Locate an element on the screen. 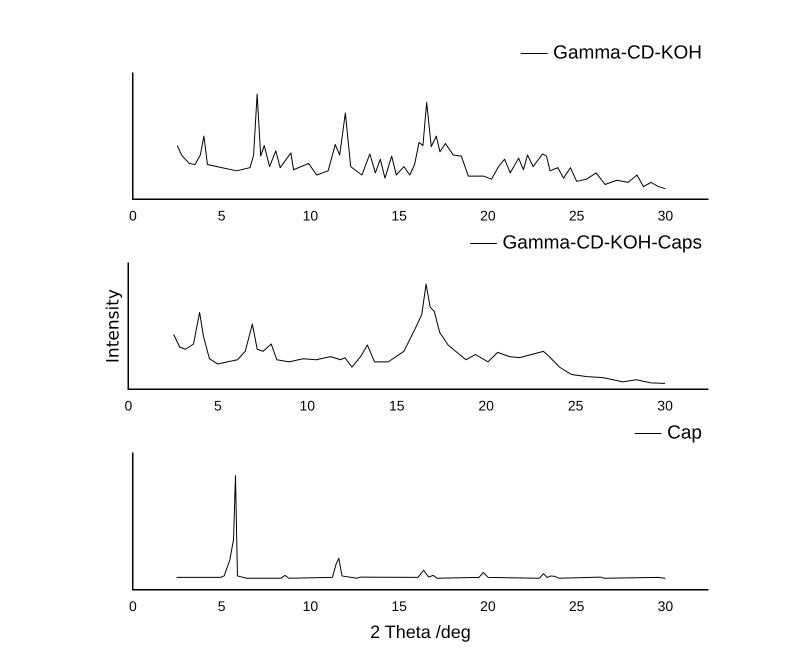  legend-label: Gamma-CD-KOH-Caps is located at coordinates (602, 243).